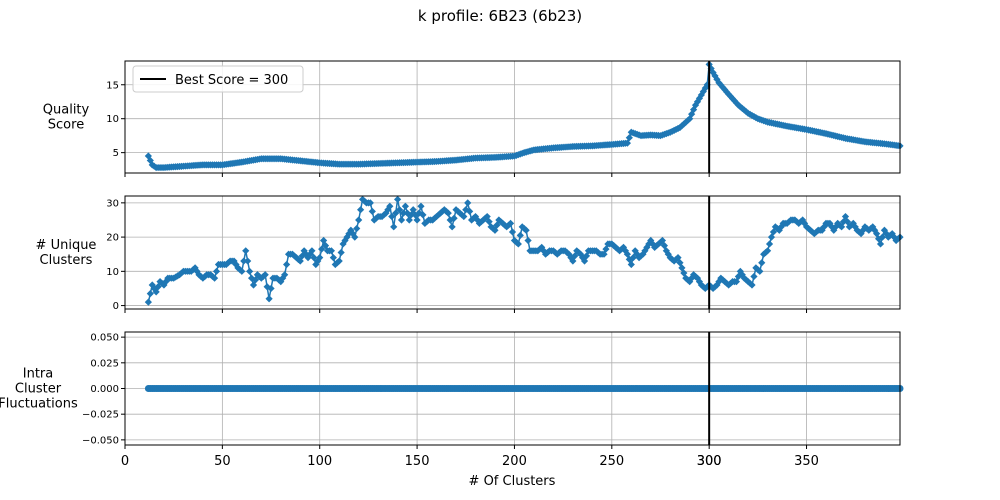 This screenshot has height=500, width=1000. I want to click on y-tick-label: −0.025, so click(100, 415).